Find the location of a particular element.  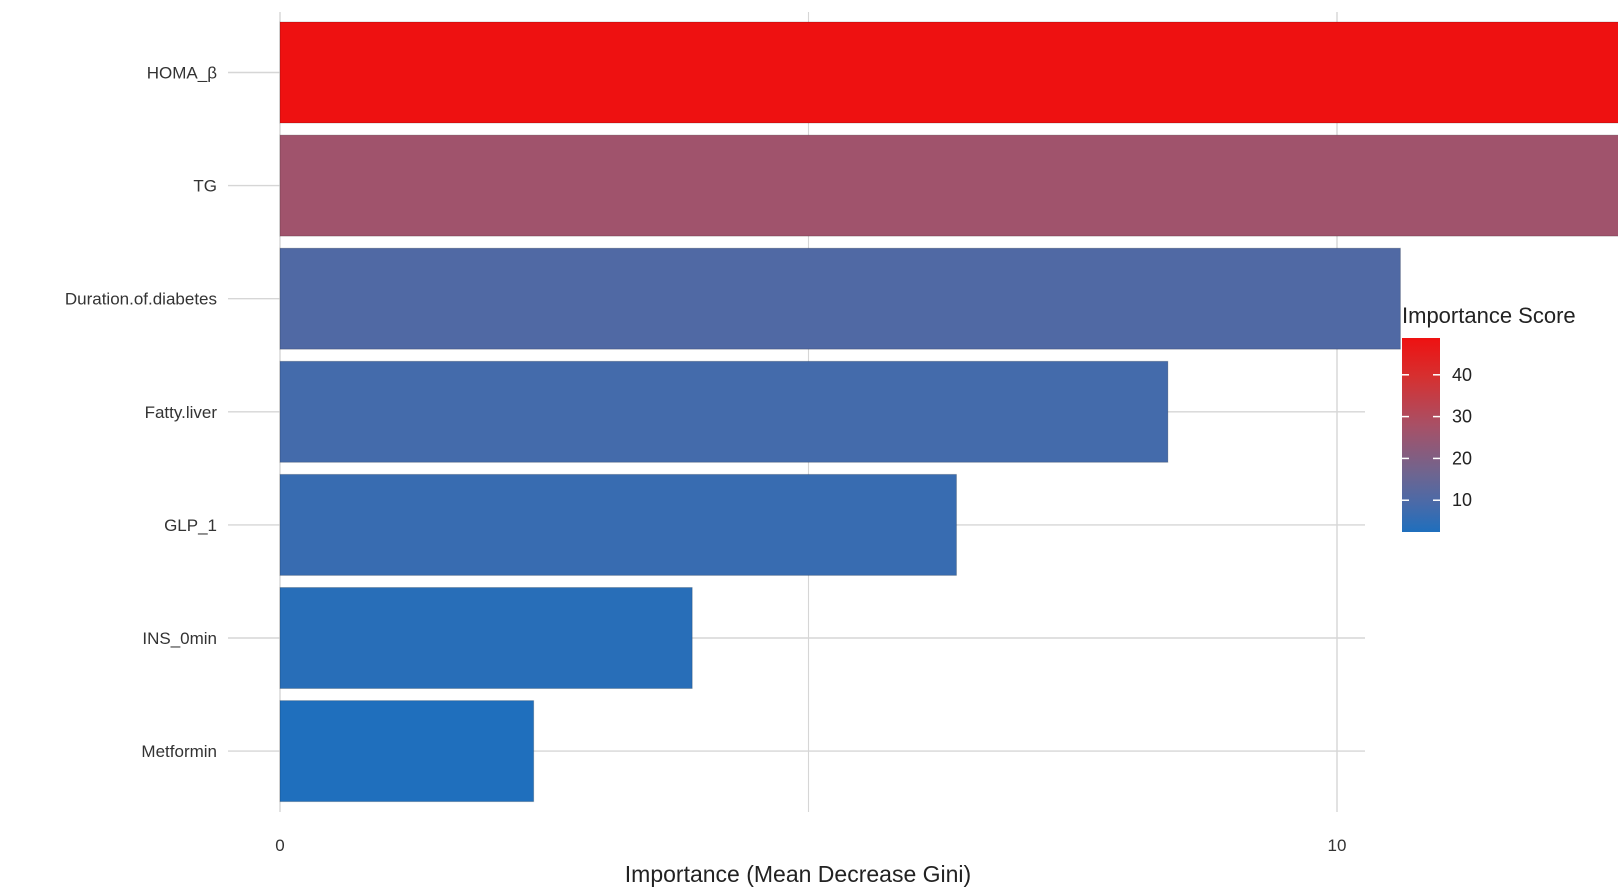

x-tick-label: 10 is located at coordinates (1337, 845).